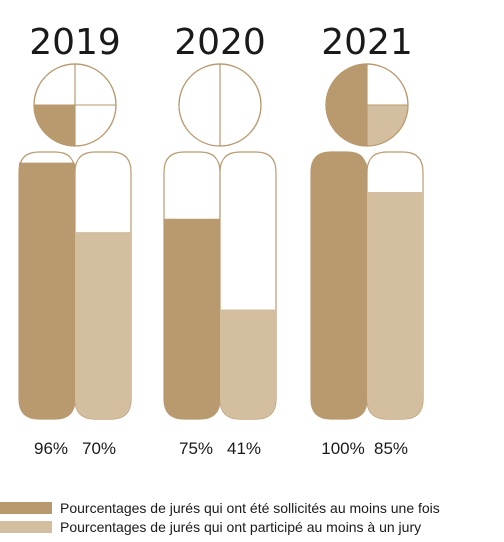 Image resolution: width=504 pixels, height=542 pixels. Describe the element at coordinates (367, 158) in the screenshot. I see `neck-notch-2021` at that location.